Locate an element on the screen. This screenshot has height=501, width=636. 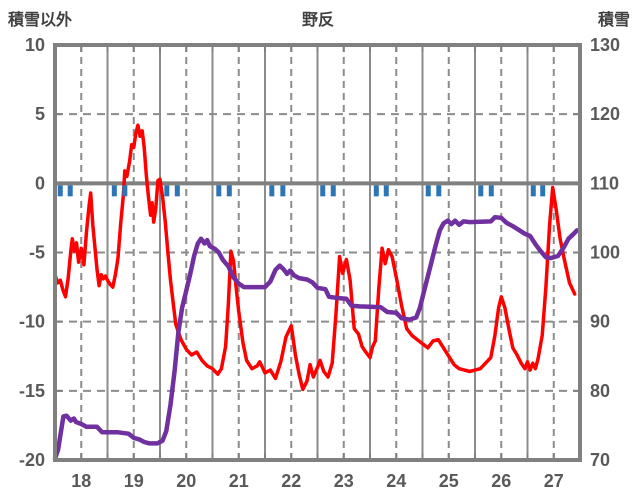
svg-text: 90 is located at coordinates (600, 322).